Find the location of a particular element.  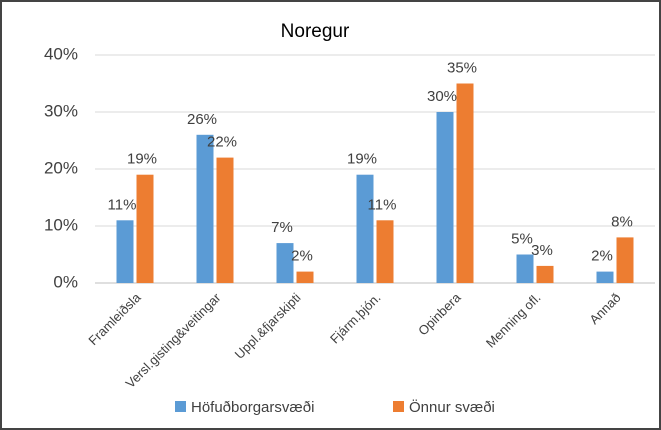

value-label: 3% is located at coordinates (542, 250).